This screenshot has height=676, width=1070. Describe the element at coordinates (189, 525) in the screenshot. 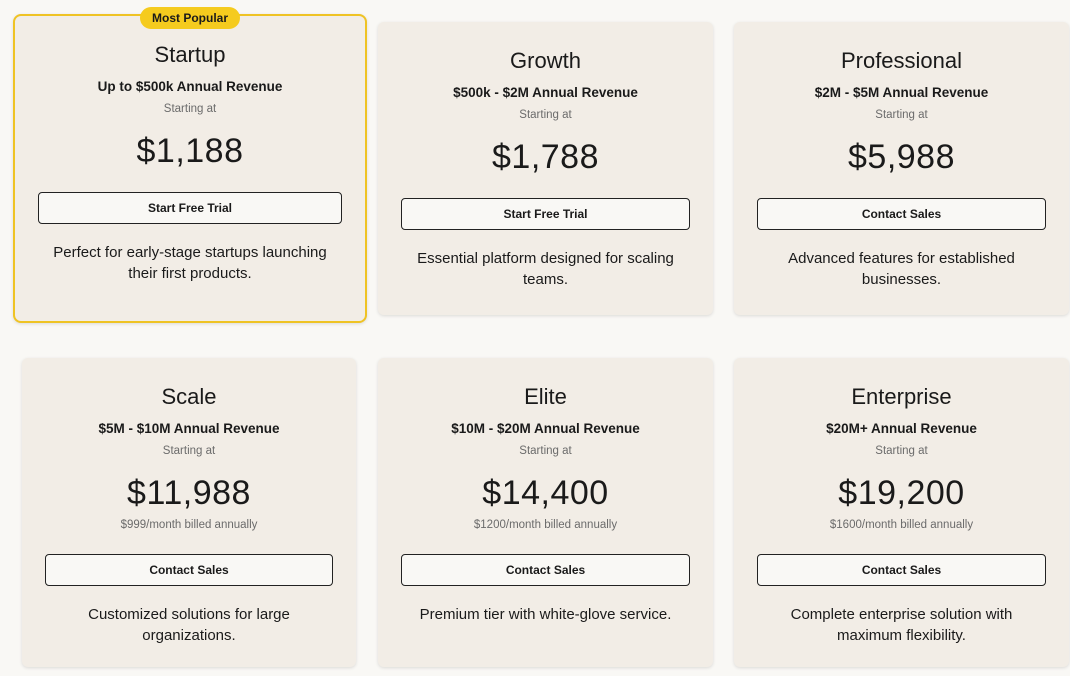

I see `monthly-price: $999/month billed annually` at that location.